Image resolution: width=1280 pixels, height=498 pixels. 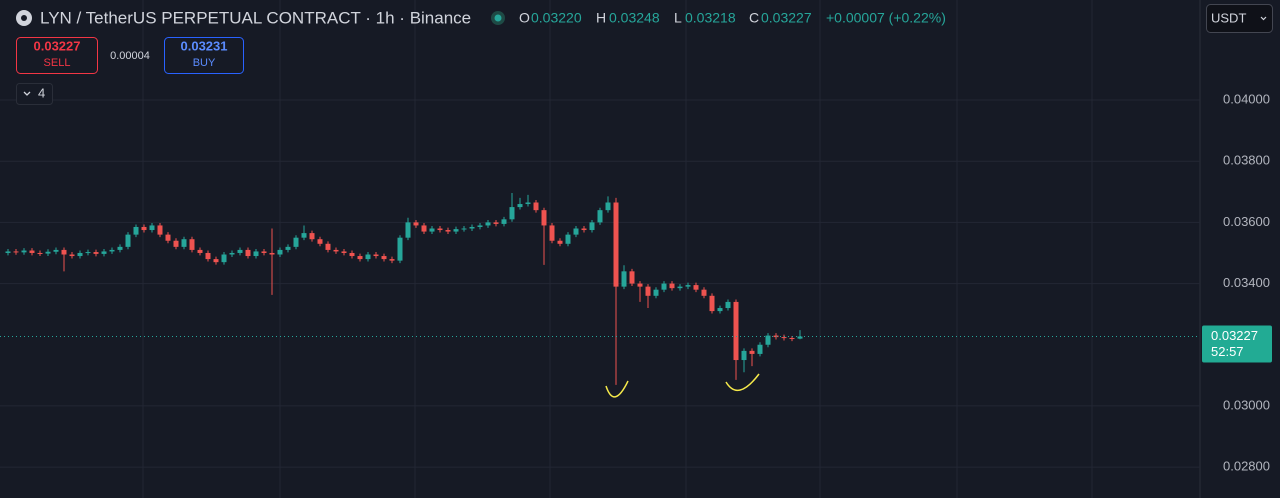 I want to click on currency: USDT, so click(x=1228, y=17).